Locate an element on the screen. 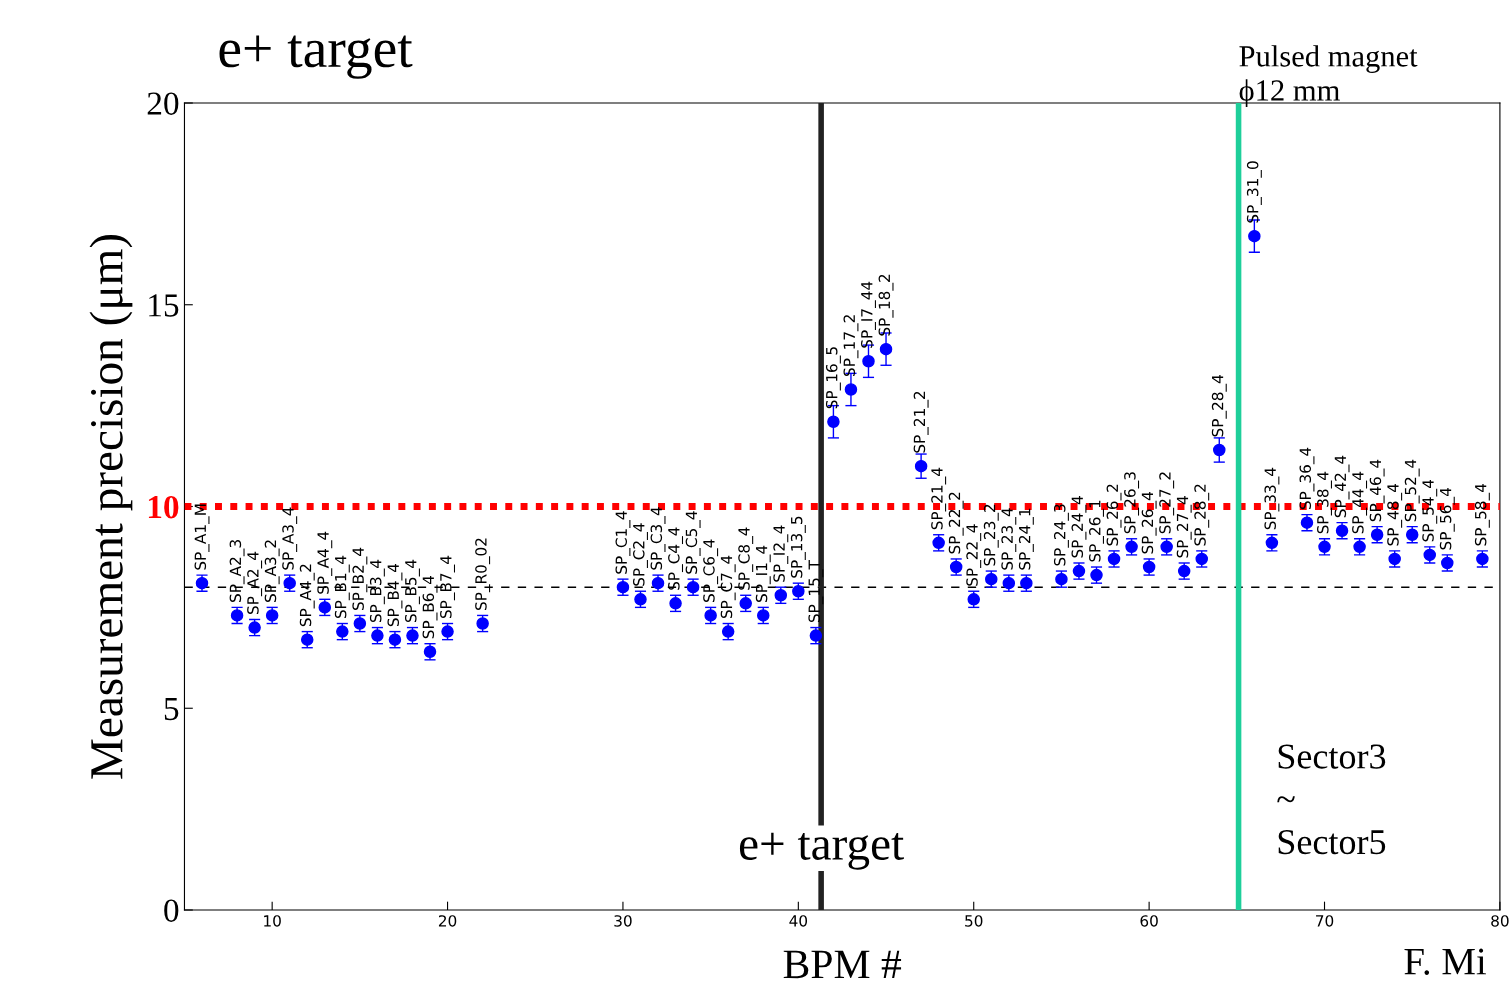  annotation: SP_B2_4 is located at coordinates (360, 579).